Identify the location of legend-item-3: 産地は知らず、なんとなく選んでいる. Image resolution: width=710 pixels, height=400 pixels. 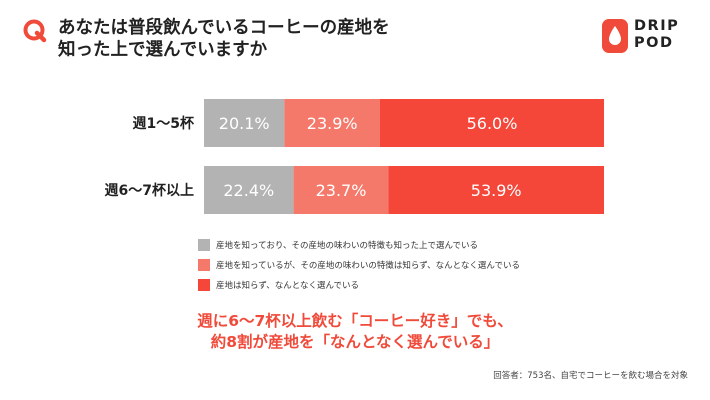
(359, 284).